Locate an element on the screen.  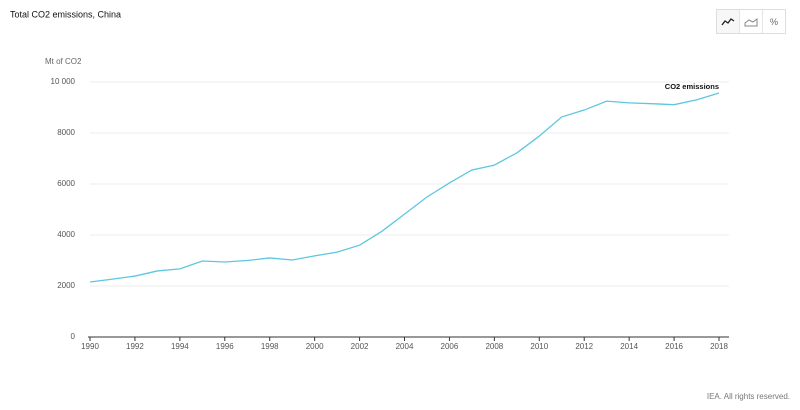
y-axis-label: Mt of CO2 is located at coordinates (63, 61).